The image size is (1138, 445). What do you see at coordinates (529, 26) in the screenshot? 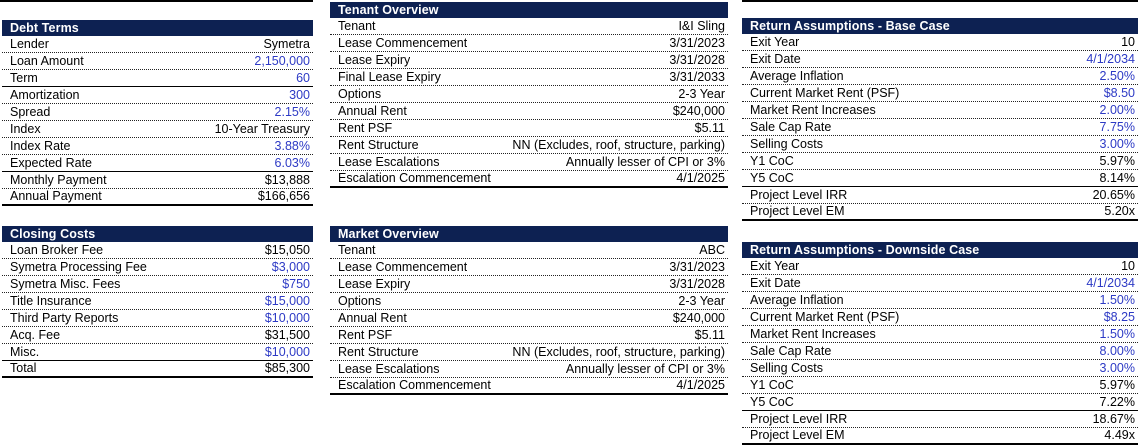
I see `table-row: Tenant I&I Sling` at bounding box center [529, 26].